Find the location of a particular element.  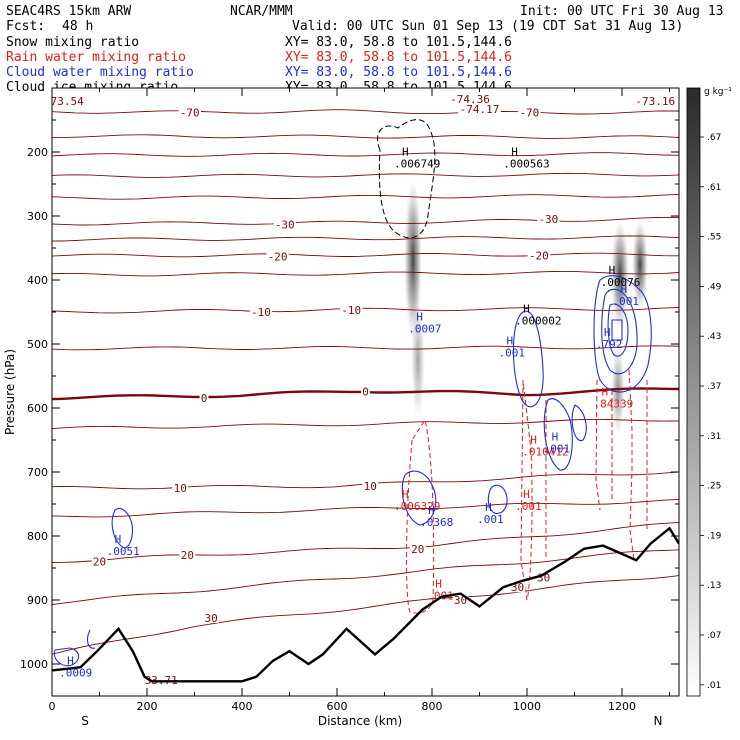

colorbar-label: .37 is located at coordinates (714, 387).